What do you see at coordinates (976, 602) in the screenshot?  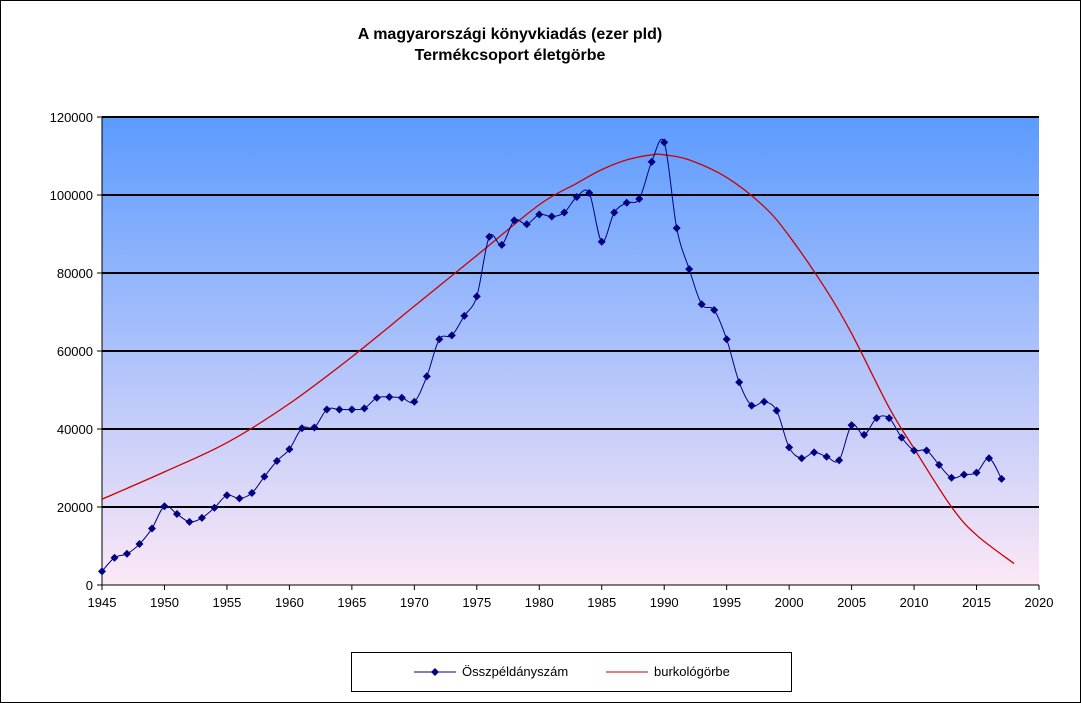 I see `x-tick-label: 2015` at bounding box center [976, 602].